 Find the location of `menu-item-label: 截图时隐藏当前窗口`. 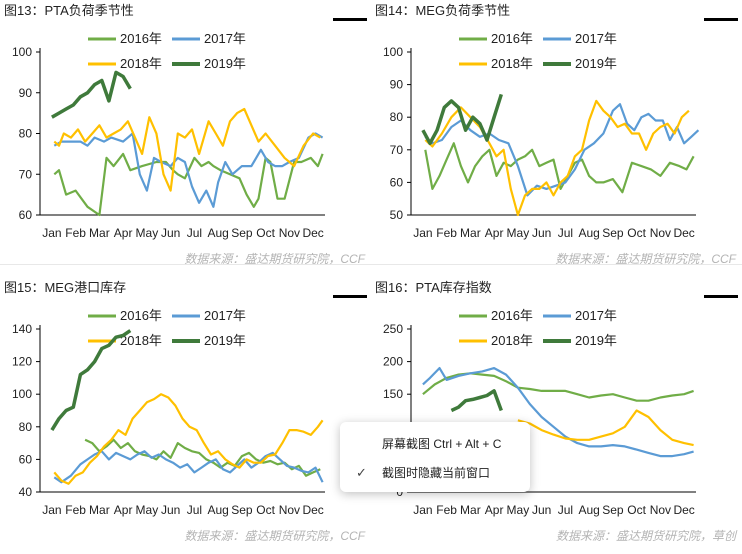

menu-item-label: 截图时隐藏当前窗口 is located at coordinates (436, 473).